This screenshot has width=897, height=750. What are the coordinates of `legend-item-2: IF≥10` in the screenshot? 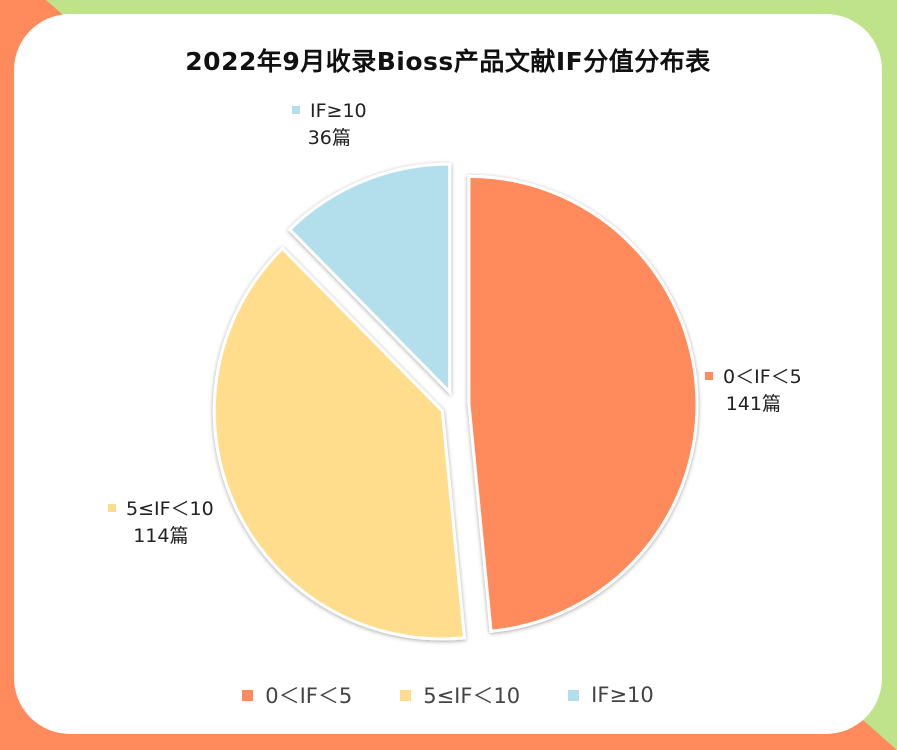 It's located at (611, 695).